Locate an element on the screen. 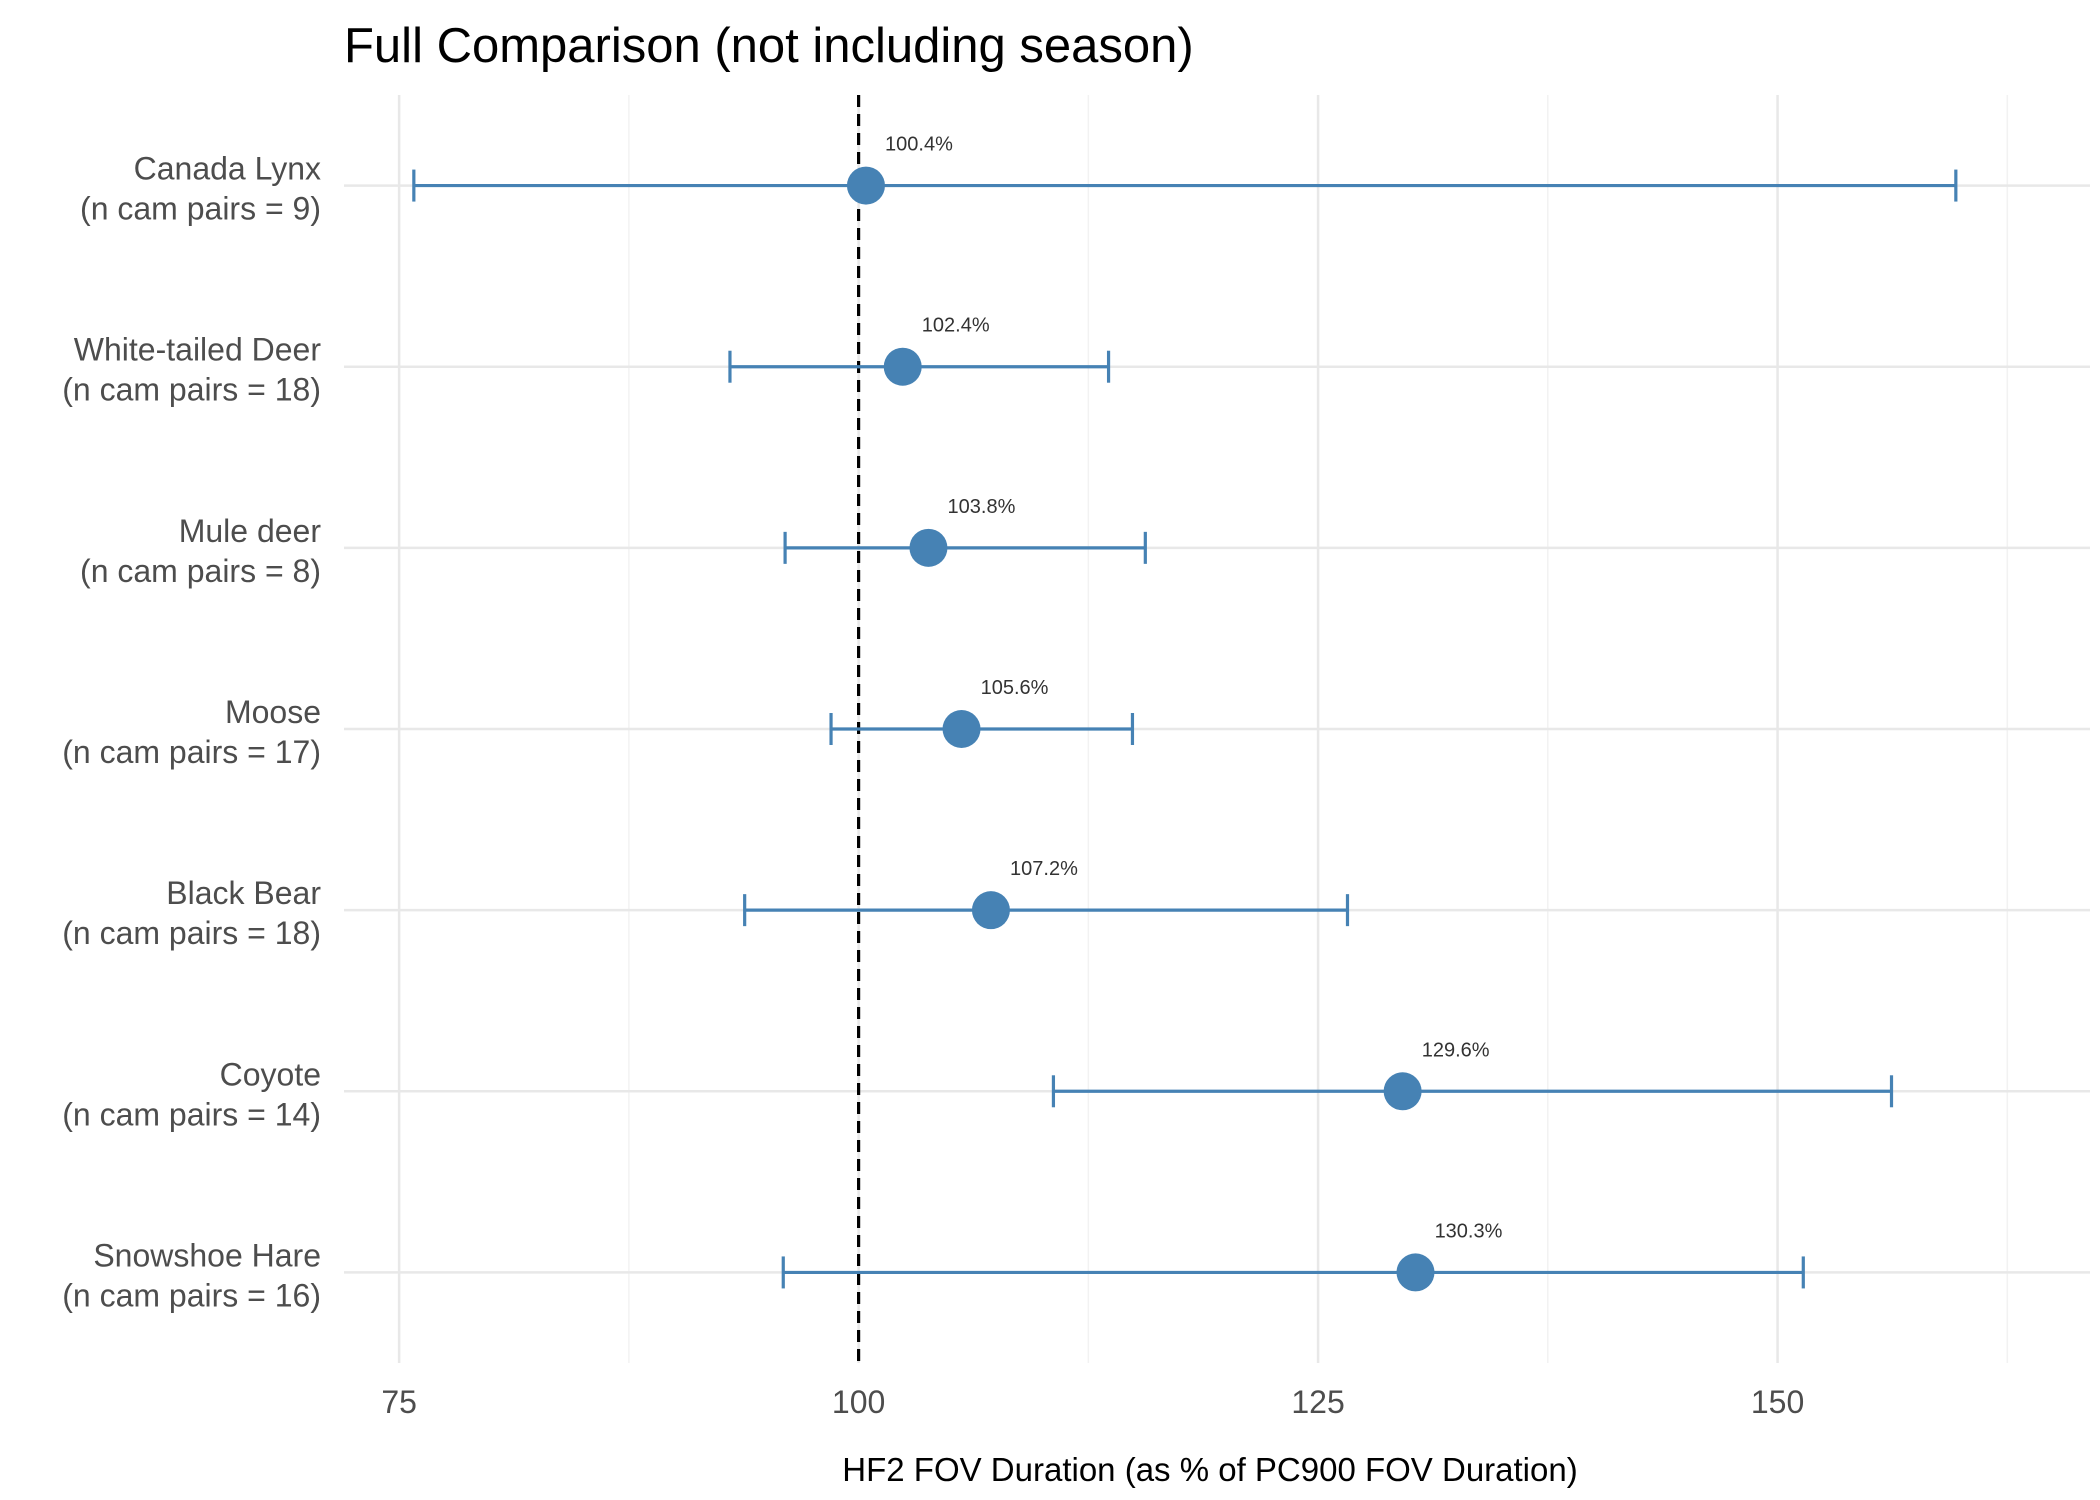  y-tick-label: Coyote (n cam pairs = 14) is located at coordinates (191, 1094).